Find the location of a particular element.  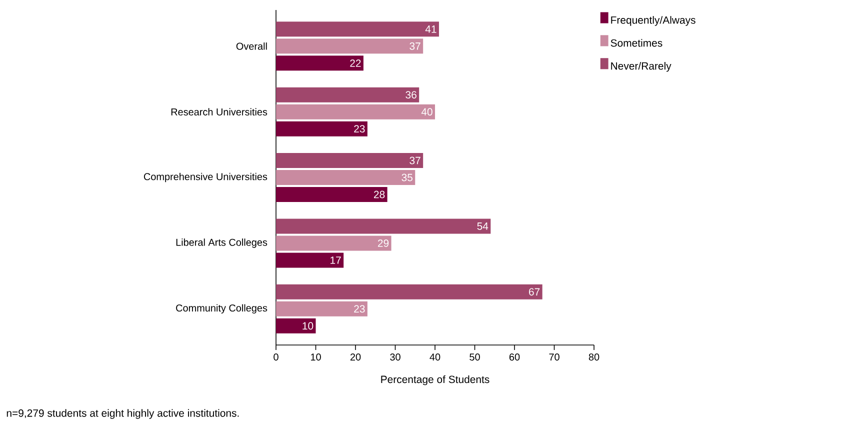

data-label: 29 is located at coordinates (383, 243).